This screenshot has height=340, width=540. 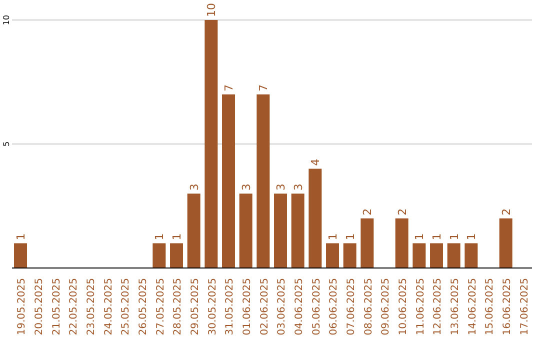 What do you see at coordinates (507, 307) in the screenshot?
I see `x-tick-label: 16.06.2025` at bounding box center [507, 307].